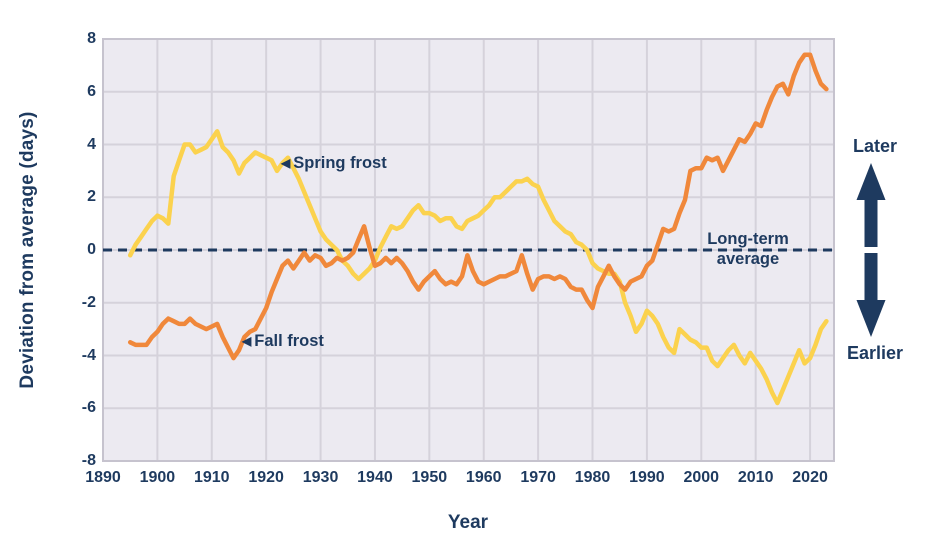  I want to click on y-tick-label: -2, so click(88, 302).